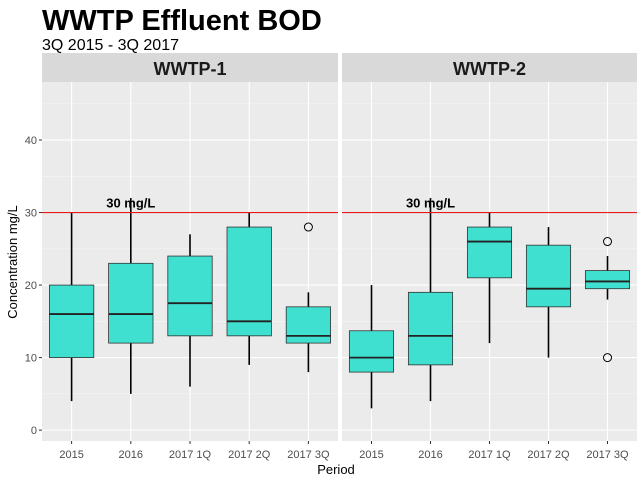 The width and height of the screenshot is (640, 480). Describe the element at coordinates (182, 21) in the screenshot. I see `chart-title: WWTP Effluent BOD` at that location.